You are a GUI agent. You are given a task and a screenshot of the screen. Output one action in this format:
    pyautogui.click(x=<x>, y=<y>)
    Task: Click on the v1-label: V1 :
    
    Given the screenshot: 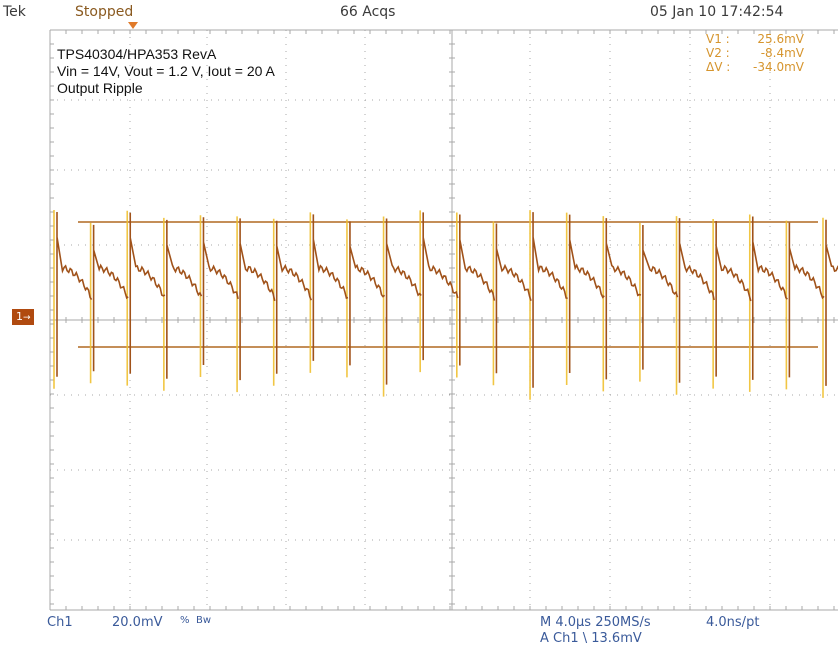 What is the action you would take?
    pyautogui.click(x=718, y=39)
    